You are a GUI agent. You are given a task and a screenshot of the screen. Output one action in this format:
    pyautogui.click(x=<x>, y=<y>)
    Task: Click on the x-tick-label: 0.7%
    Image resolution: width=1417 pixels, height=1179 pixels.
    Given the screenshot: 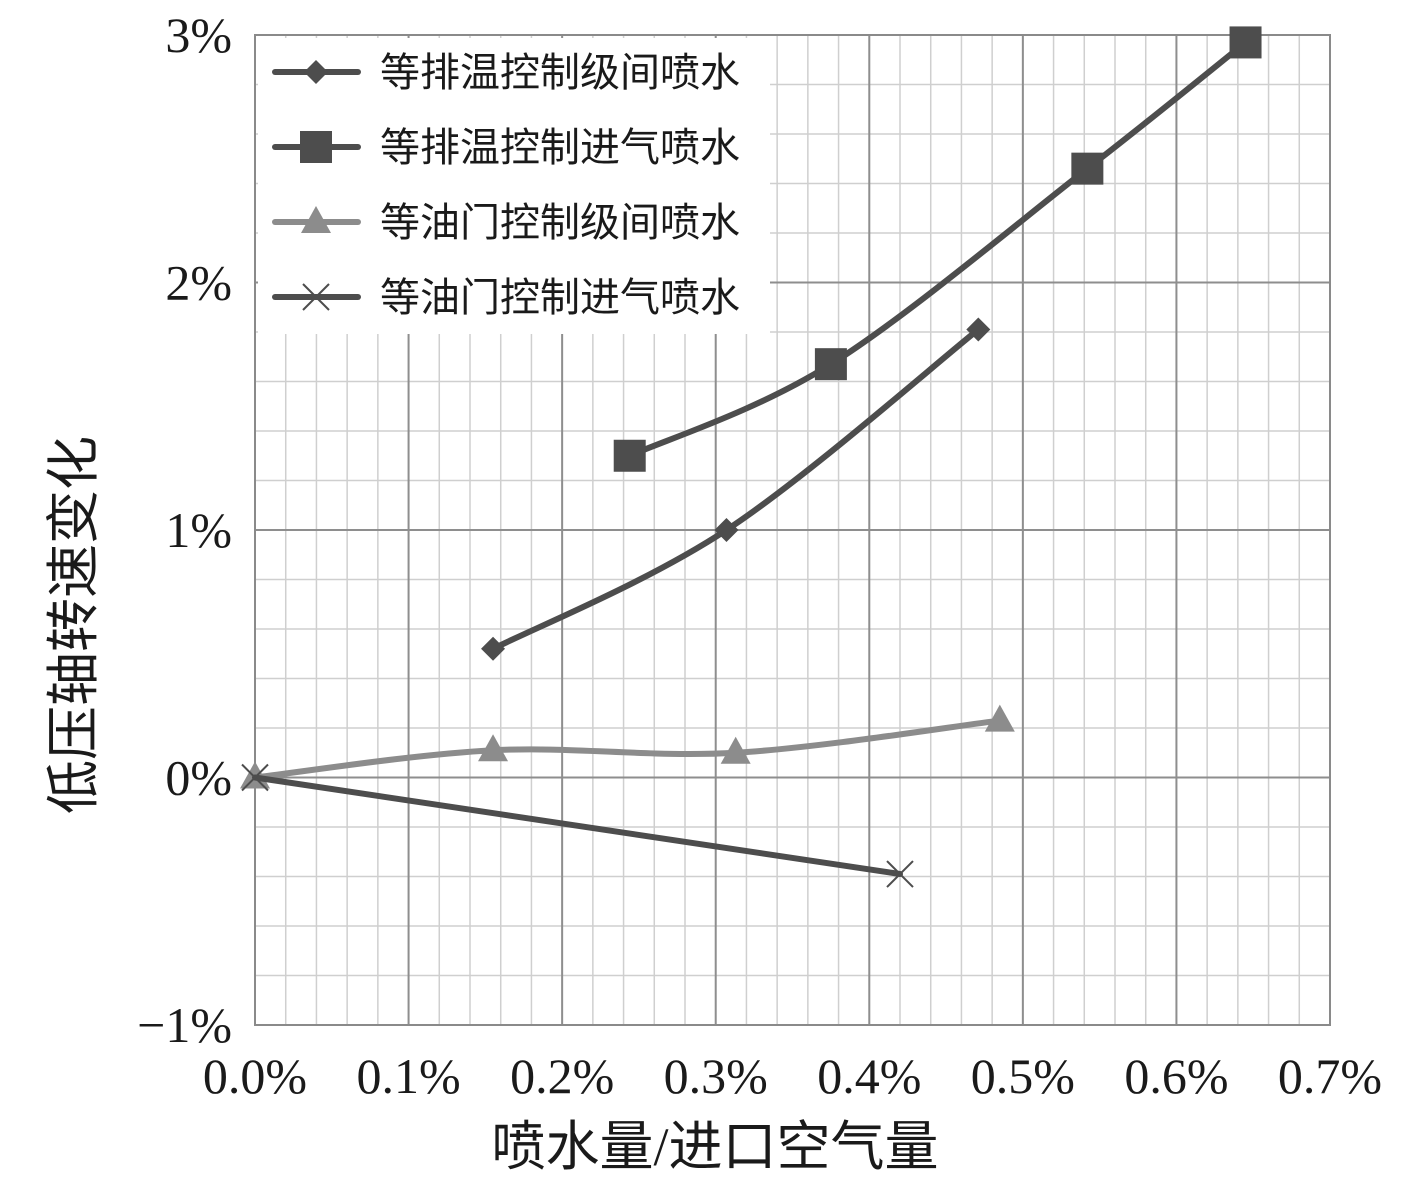 What is the action you would take?
    pyautogui.click(x=1330, y=1076)
    